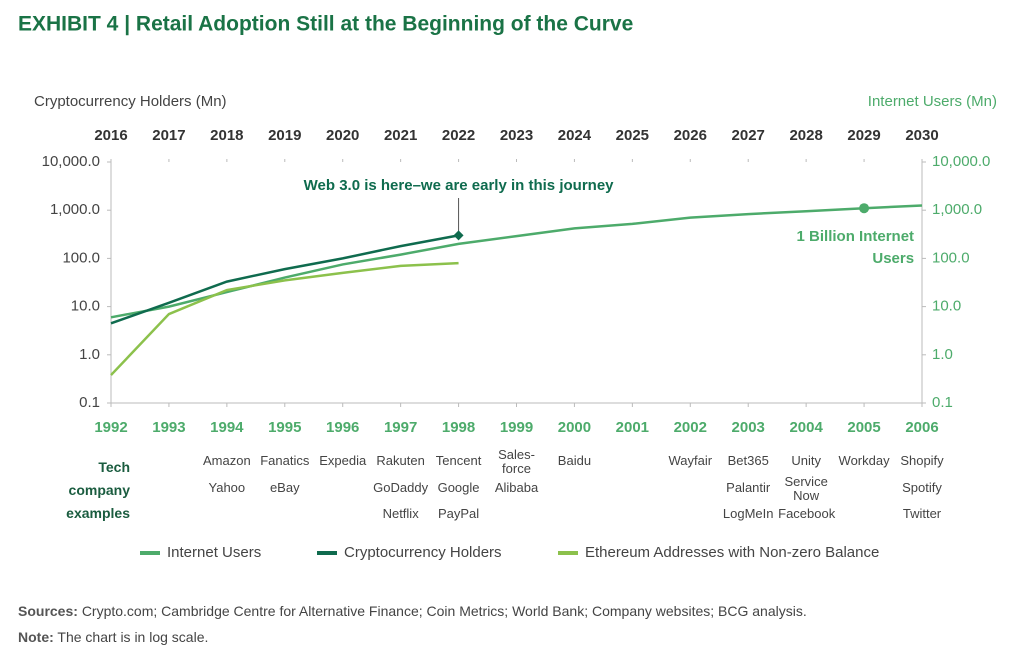 The width and height of the screenshot is (1035, 657). What do you see at coordinates (806, 488) in the screenshot?
I see `company-name: Service Now` at bounding box center [806, 488].